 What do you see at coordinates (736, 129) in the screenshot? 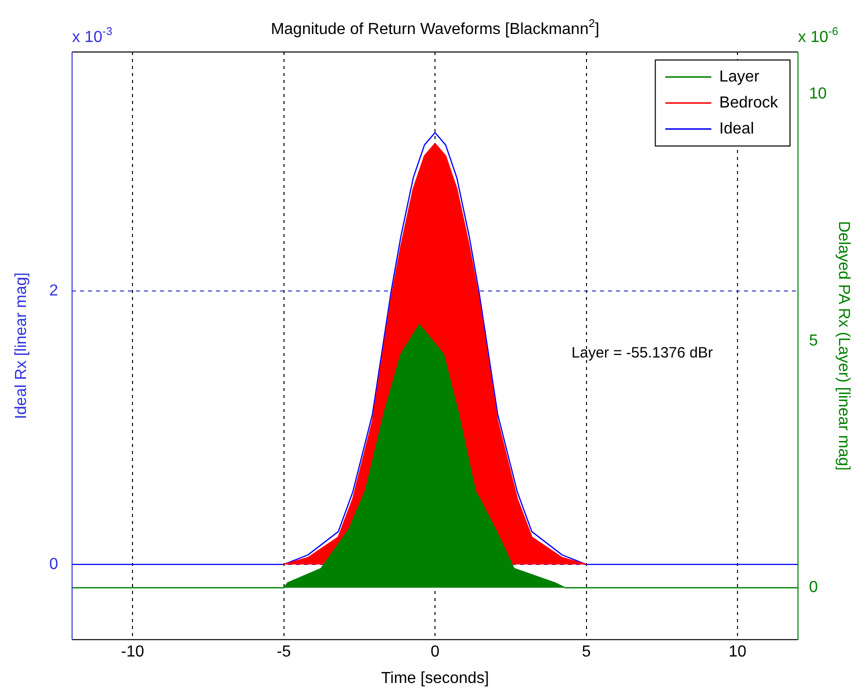
I see `legend-label: Ideal` at bounding box center [736, 129].